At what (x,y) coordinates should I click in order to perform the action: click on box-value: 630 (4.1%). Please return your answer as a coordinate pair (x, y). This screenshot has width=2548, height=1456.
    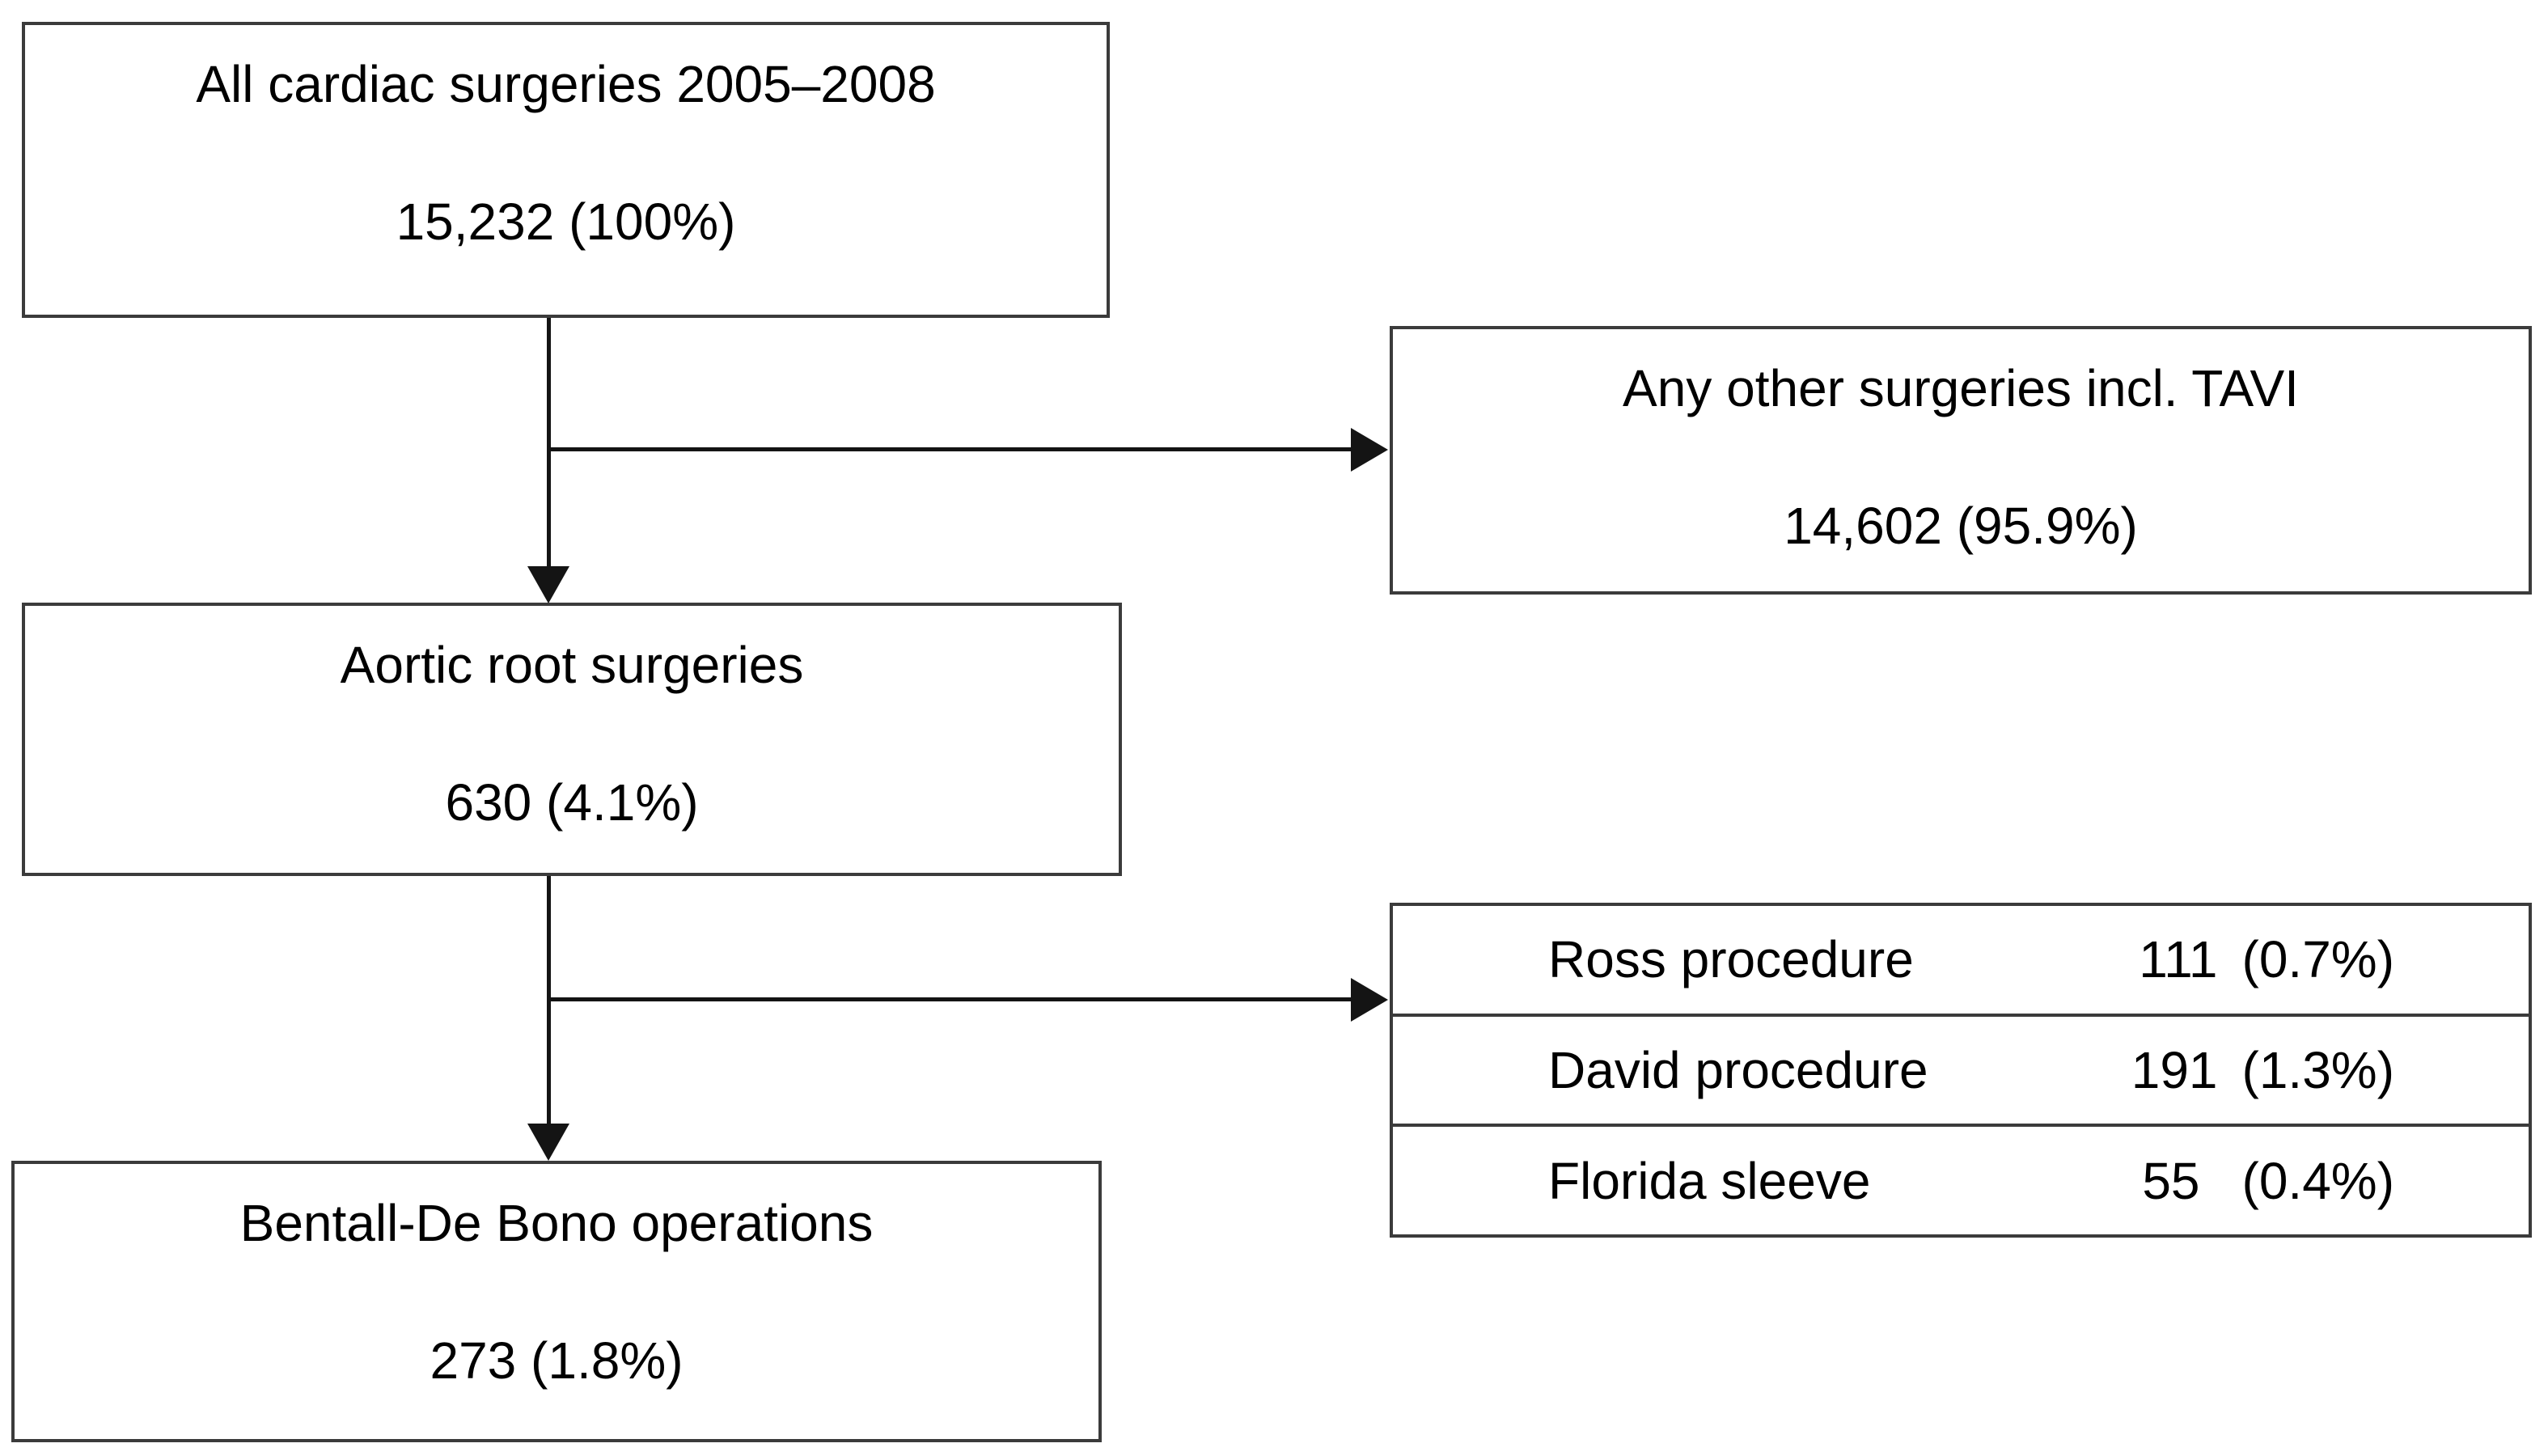
    Looking at the image, I should click on (572, 802).